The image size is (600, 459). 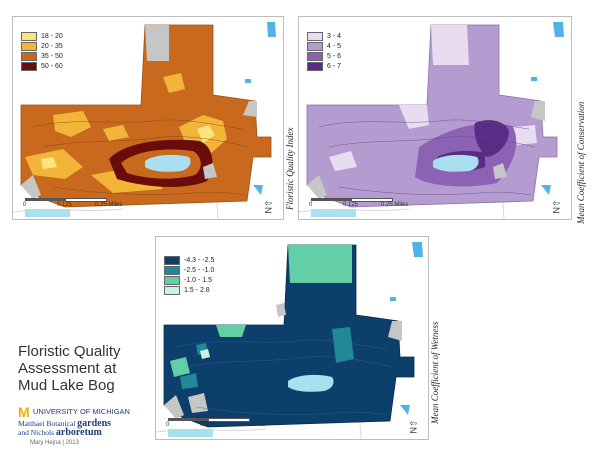 I want to click on title-line: Mud Lake Bog, so click(x=66, y=385).